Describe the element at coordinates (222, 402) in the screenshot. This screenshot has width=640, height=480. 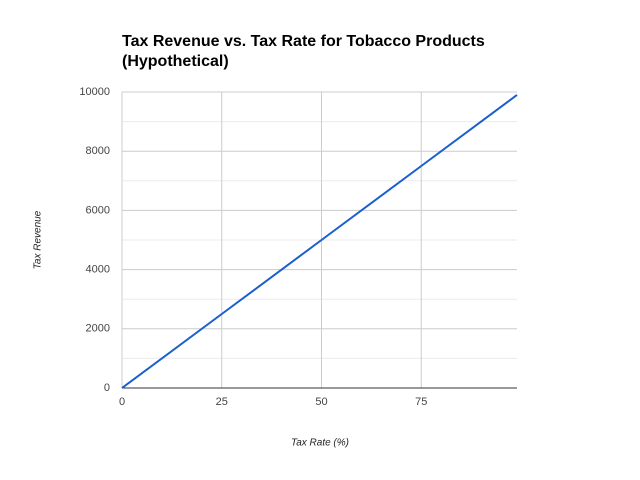
I see `x-tick-label: 25` at that location.